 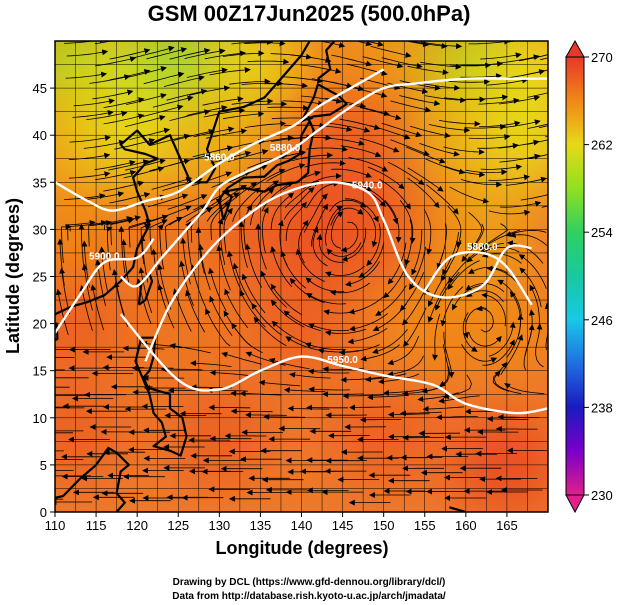 What do you see at coordinates (575, 48) in the screenshot?
I see `colorbar-top-triangle` at bounding box center [575, 48].